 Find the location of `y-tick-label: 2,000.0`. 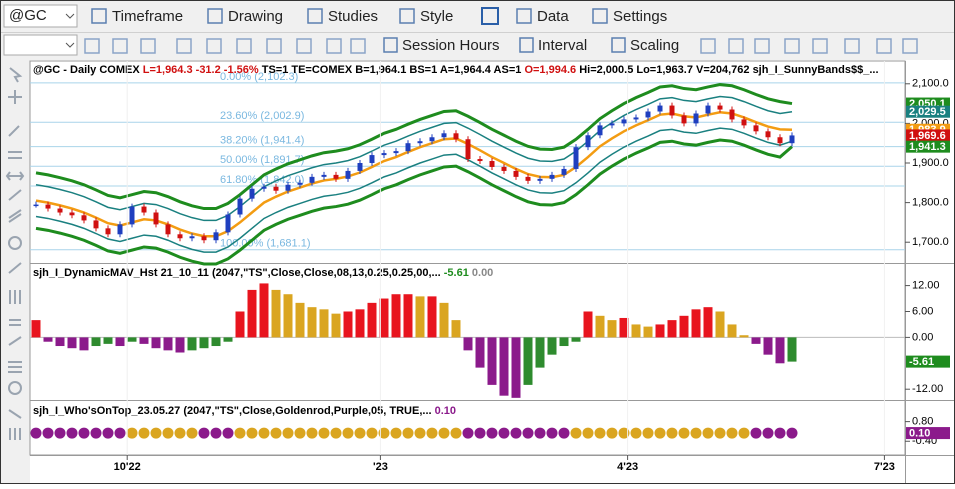

y-tick-label: 2,000.0 is located at coordinates (930, 123).